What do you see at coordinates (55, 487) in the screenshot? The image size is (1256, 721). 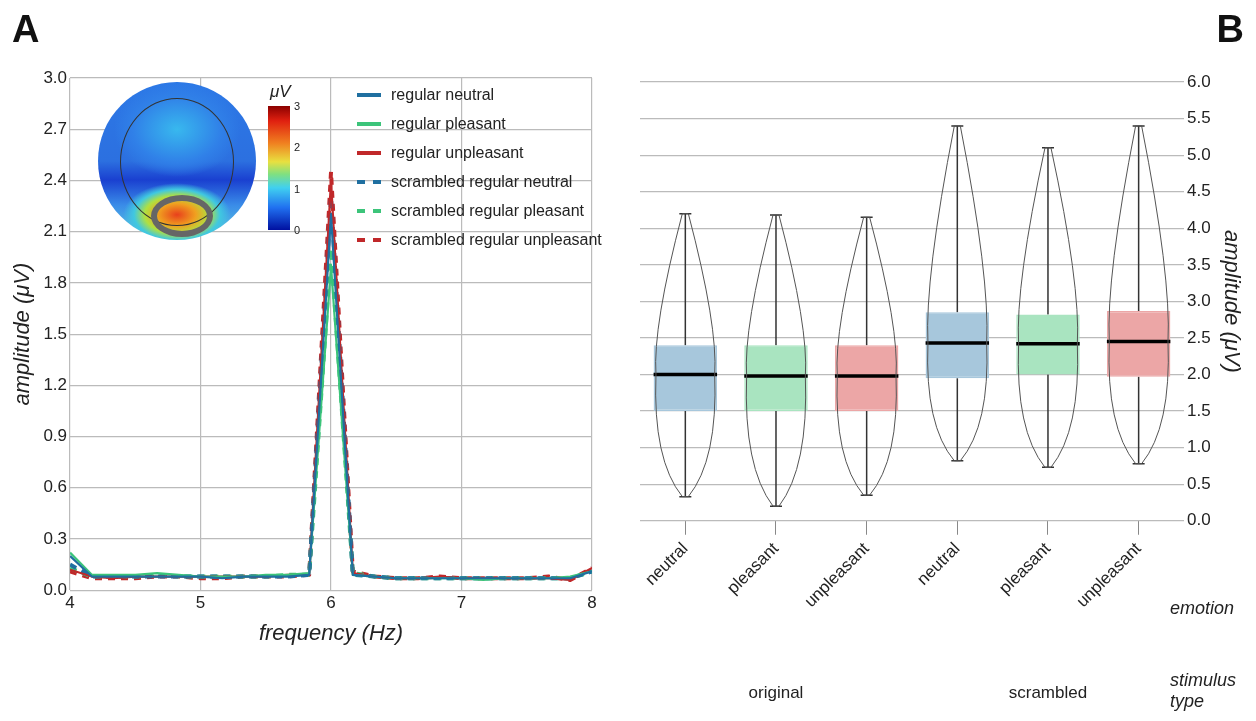 I see `y-tick-label: 0.6` at bounding box center [55, 487].